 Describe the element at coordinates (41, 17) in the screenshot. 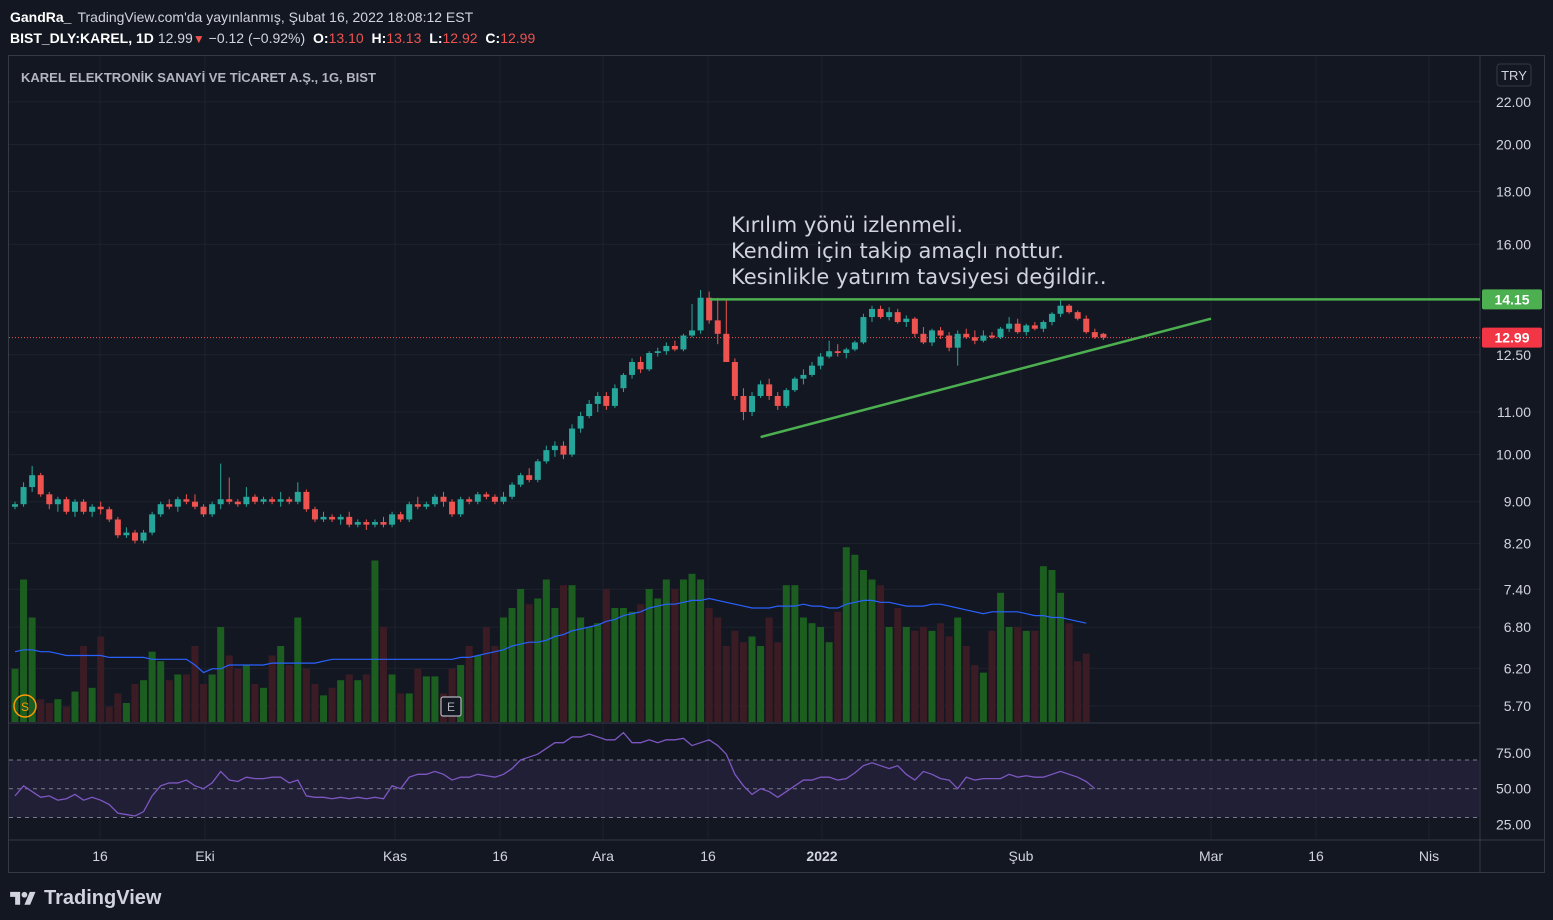

I see `author-name: GandRa_` at that location.